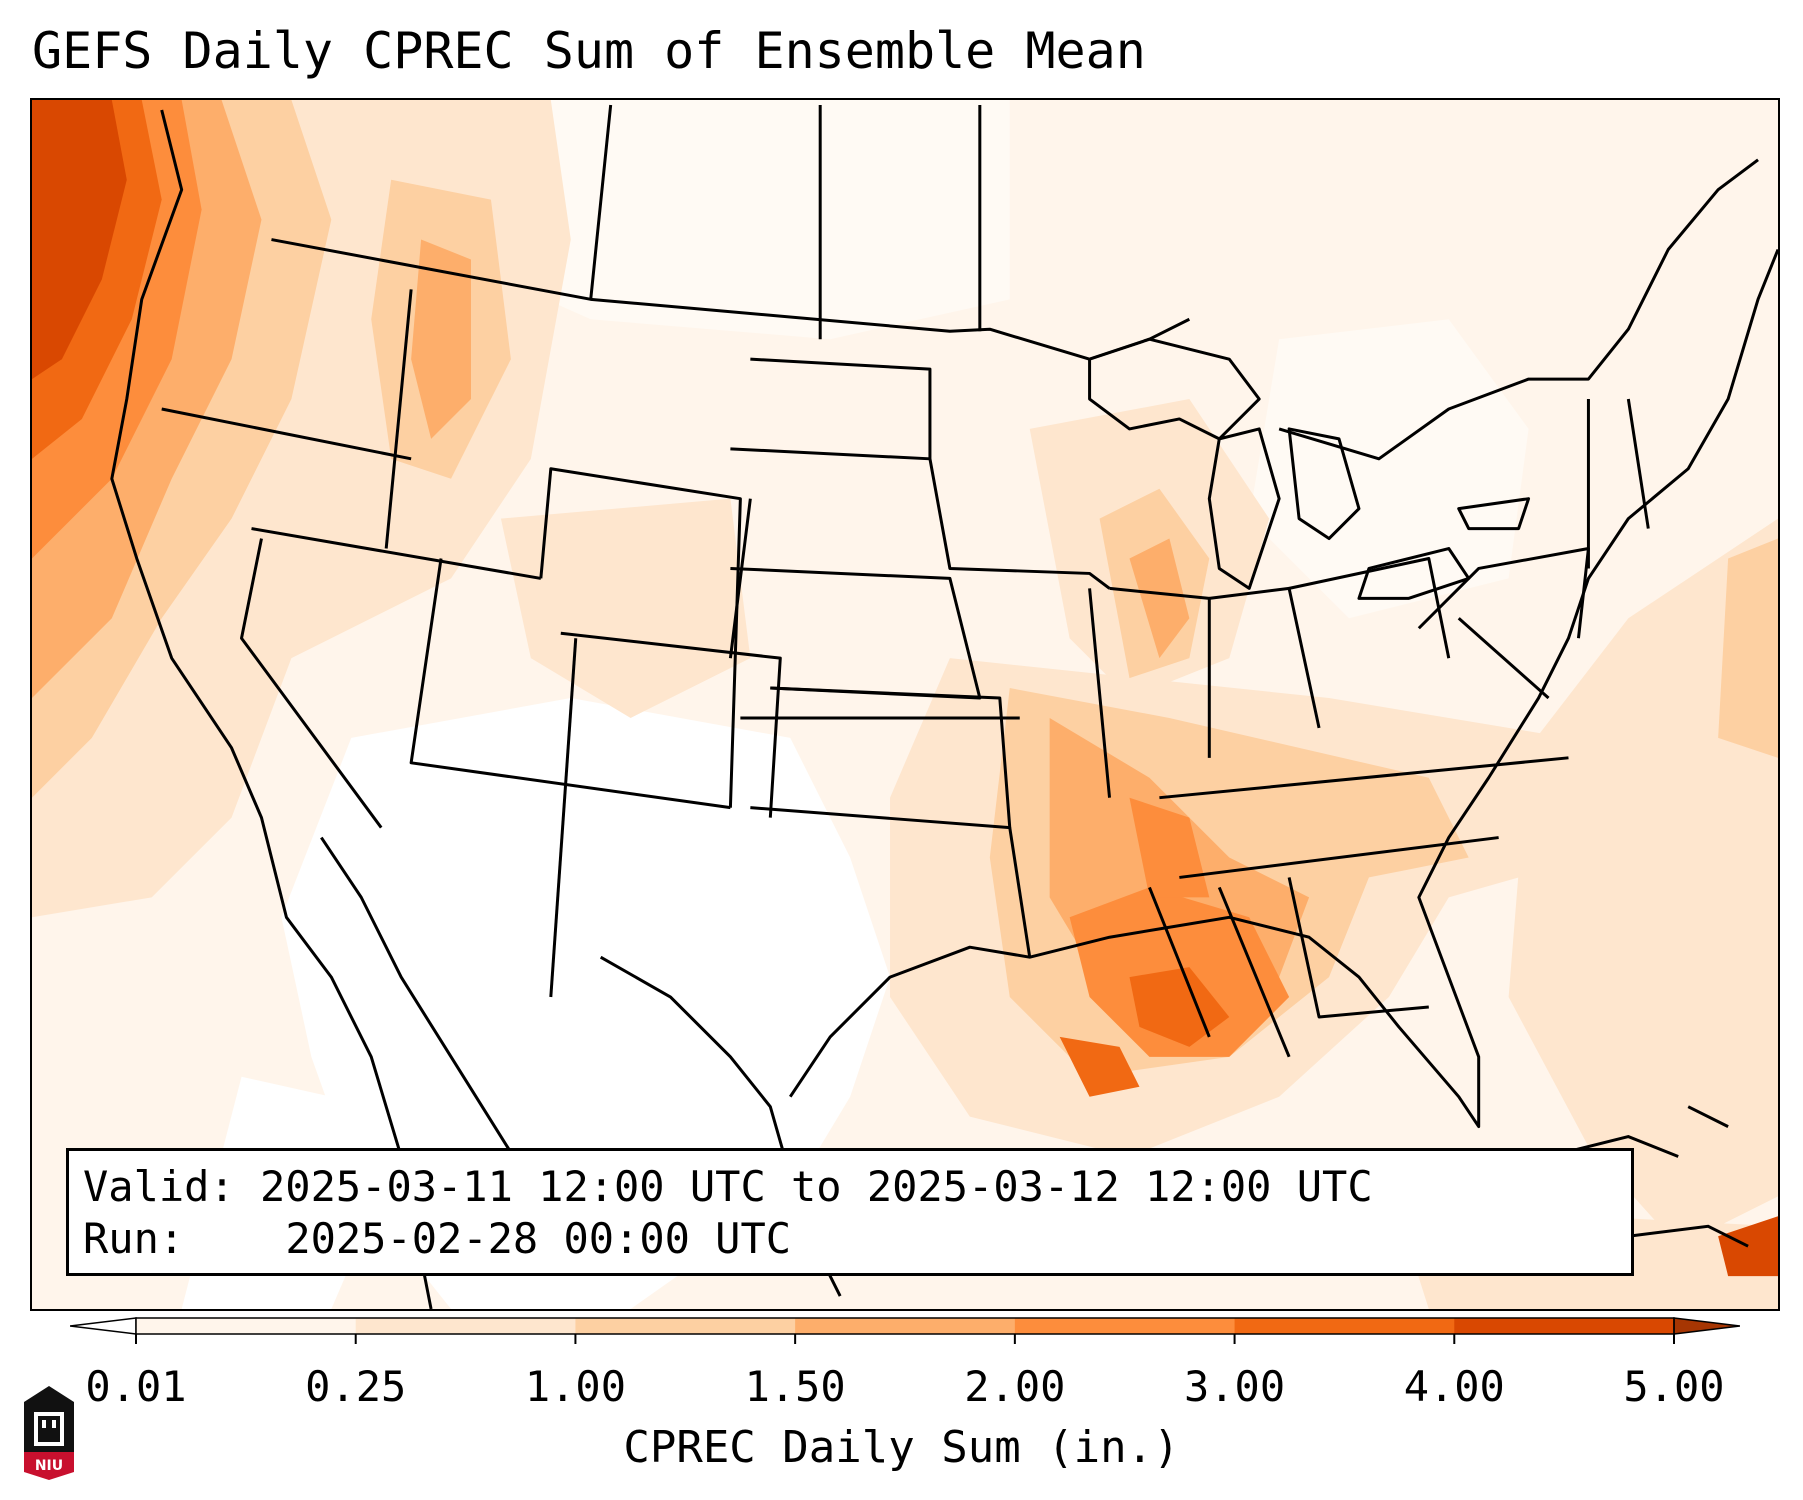 Image resolution: width=1803 pixels, height=1500 pixels. What do you see at coordinates (575, 1386) in the screenshot?
I see `colorbar-tick-label: 1.00` at bounding box center [575, 1386].